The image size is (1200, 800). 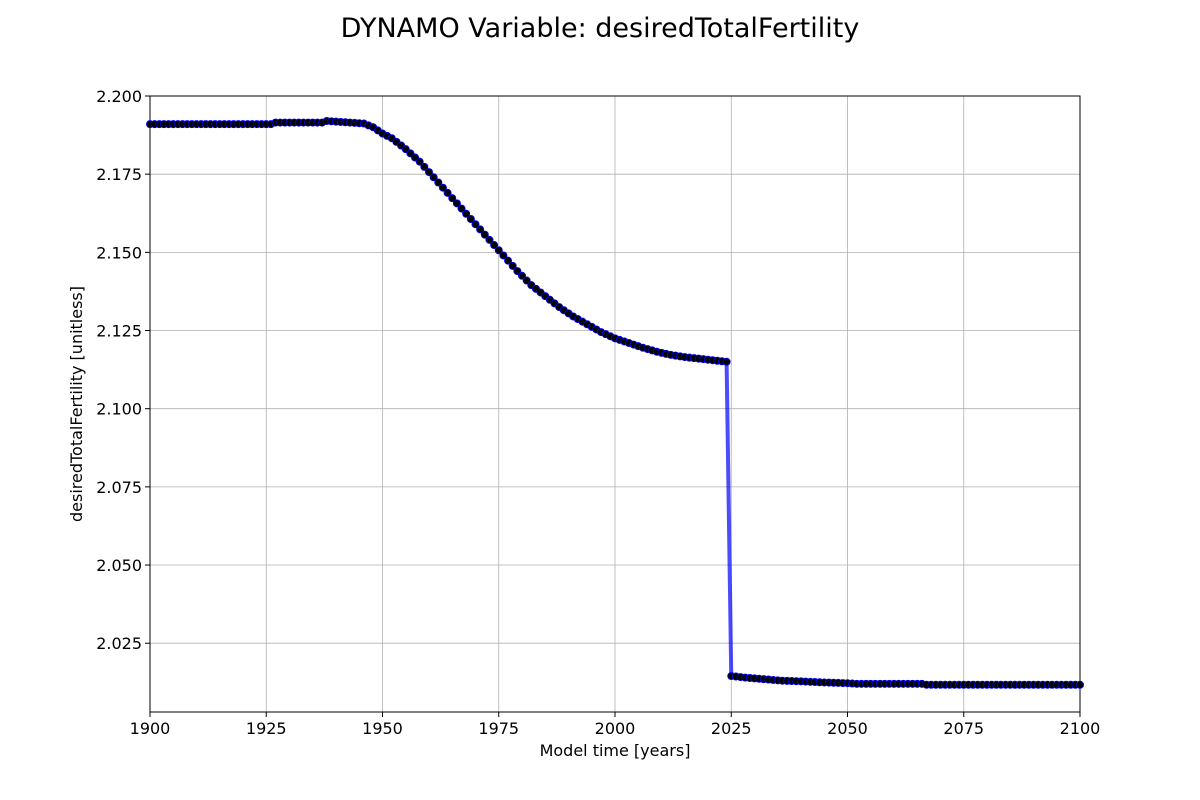 I want to click on y-tick-label: 2.075, so click(x=119, y=487).